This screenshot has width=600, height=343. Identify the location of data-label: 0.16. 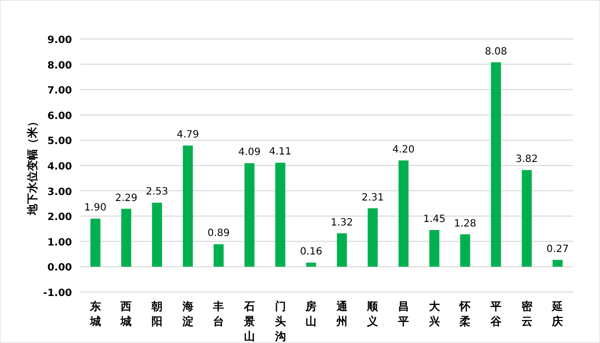
(311, 252).